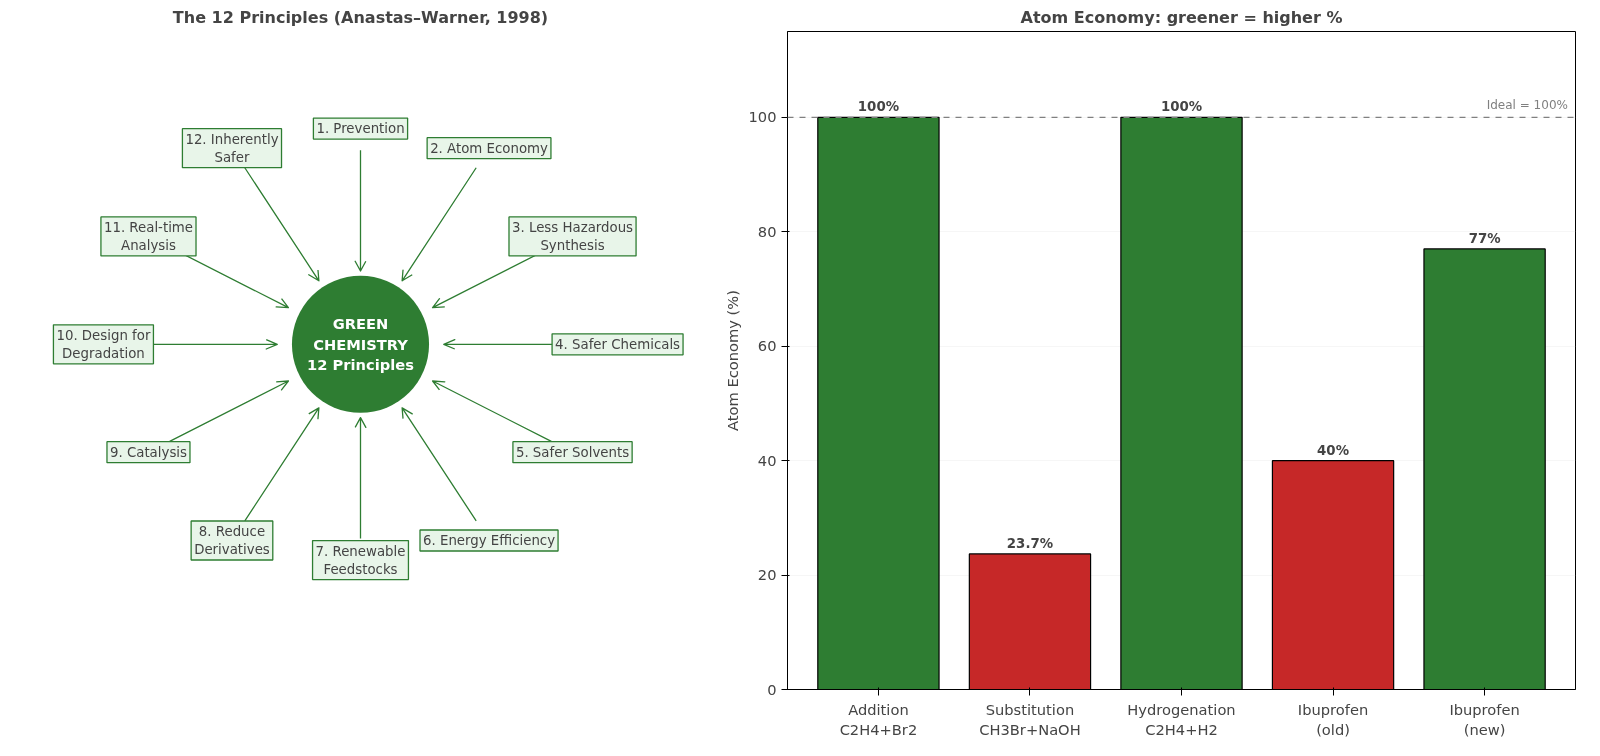  I want to click on x-tick-label: Ibuprofen (old), so click(1333, 719).